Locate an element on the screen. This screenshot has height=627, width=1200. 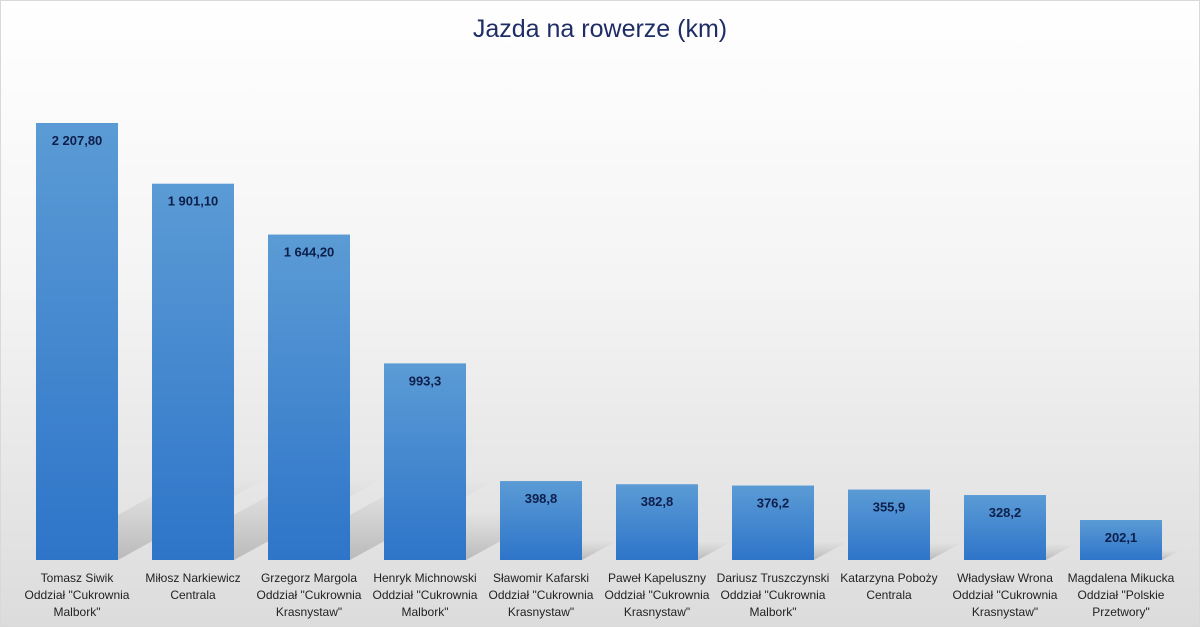
data-label: 1 644,20 is located at coordinates (309, 252).